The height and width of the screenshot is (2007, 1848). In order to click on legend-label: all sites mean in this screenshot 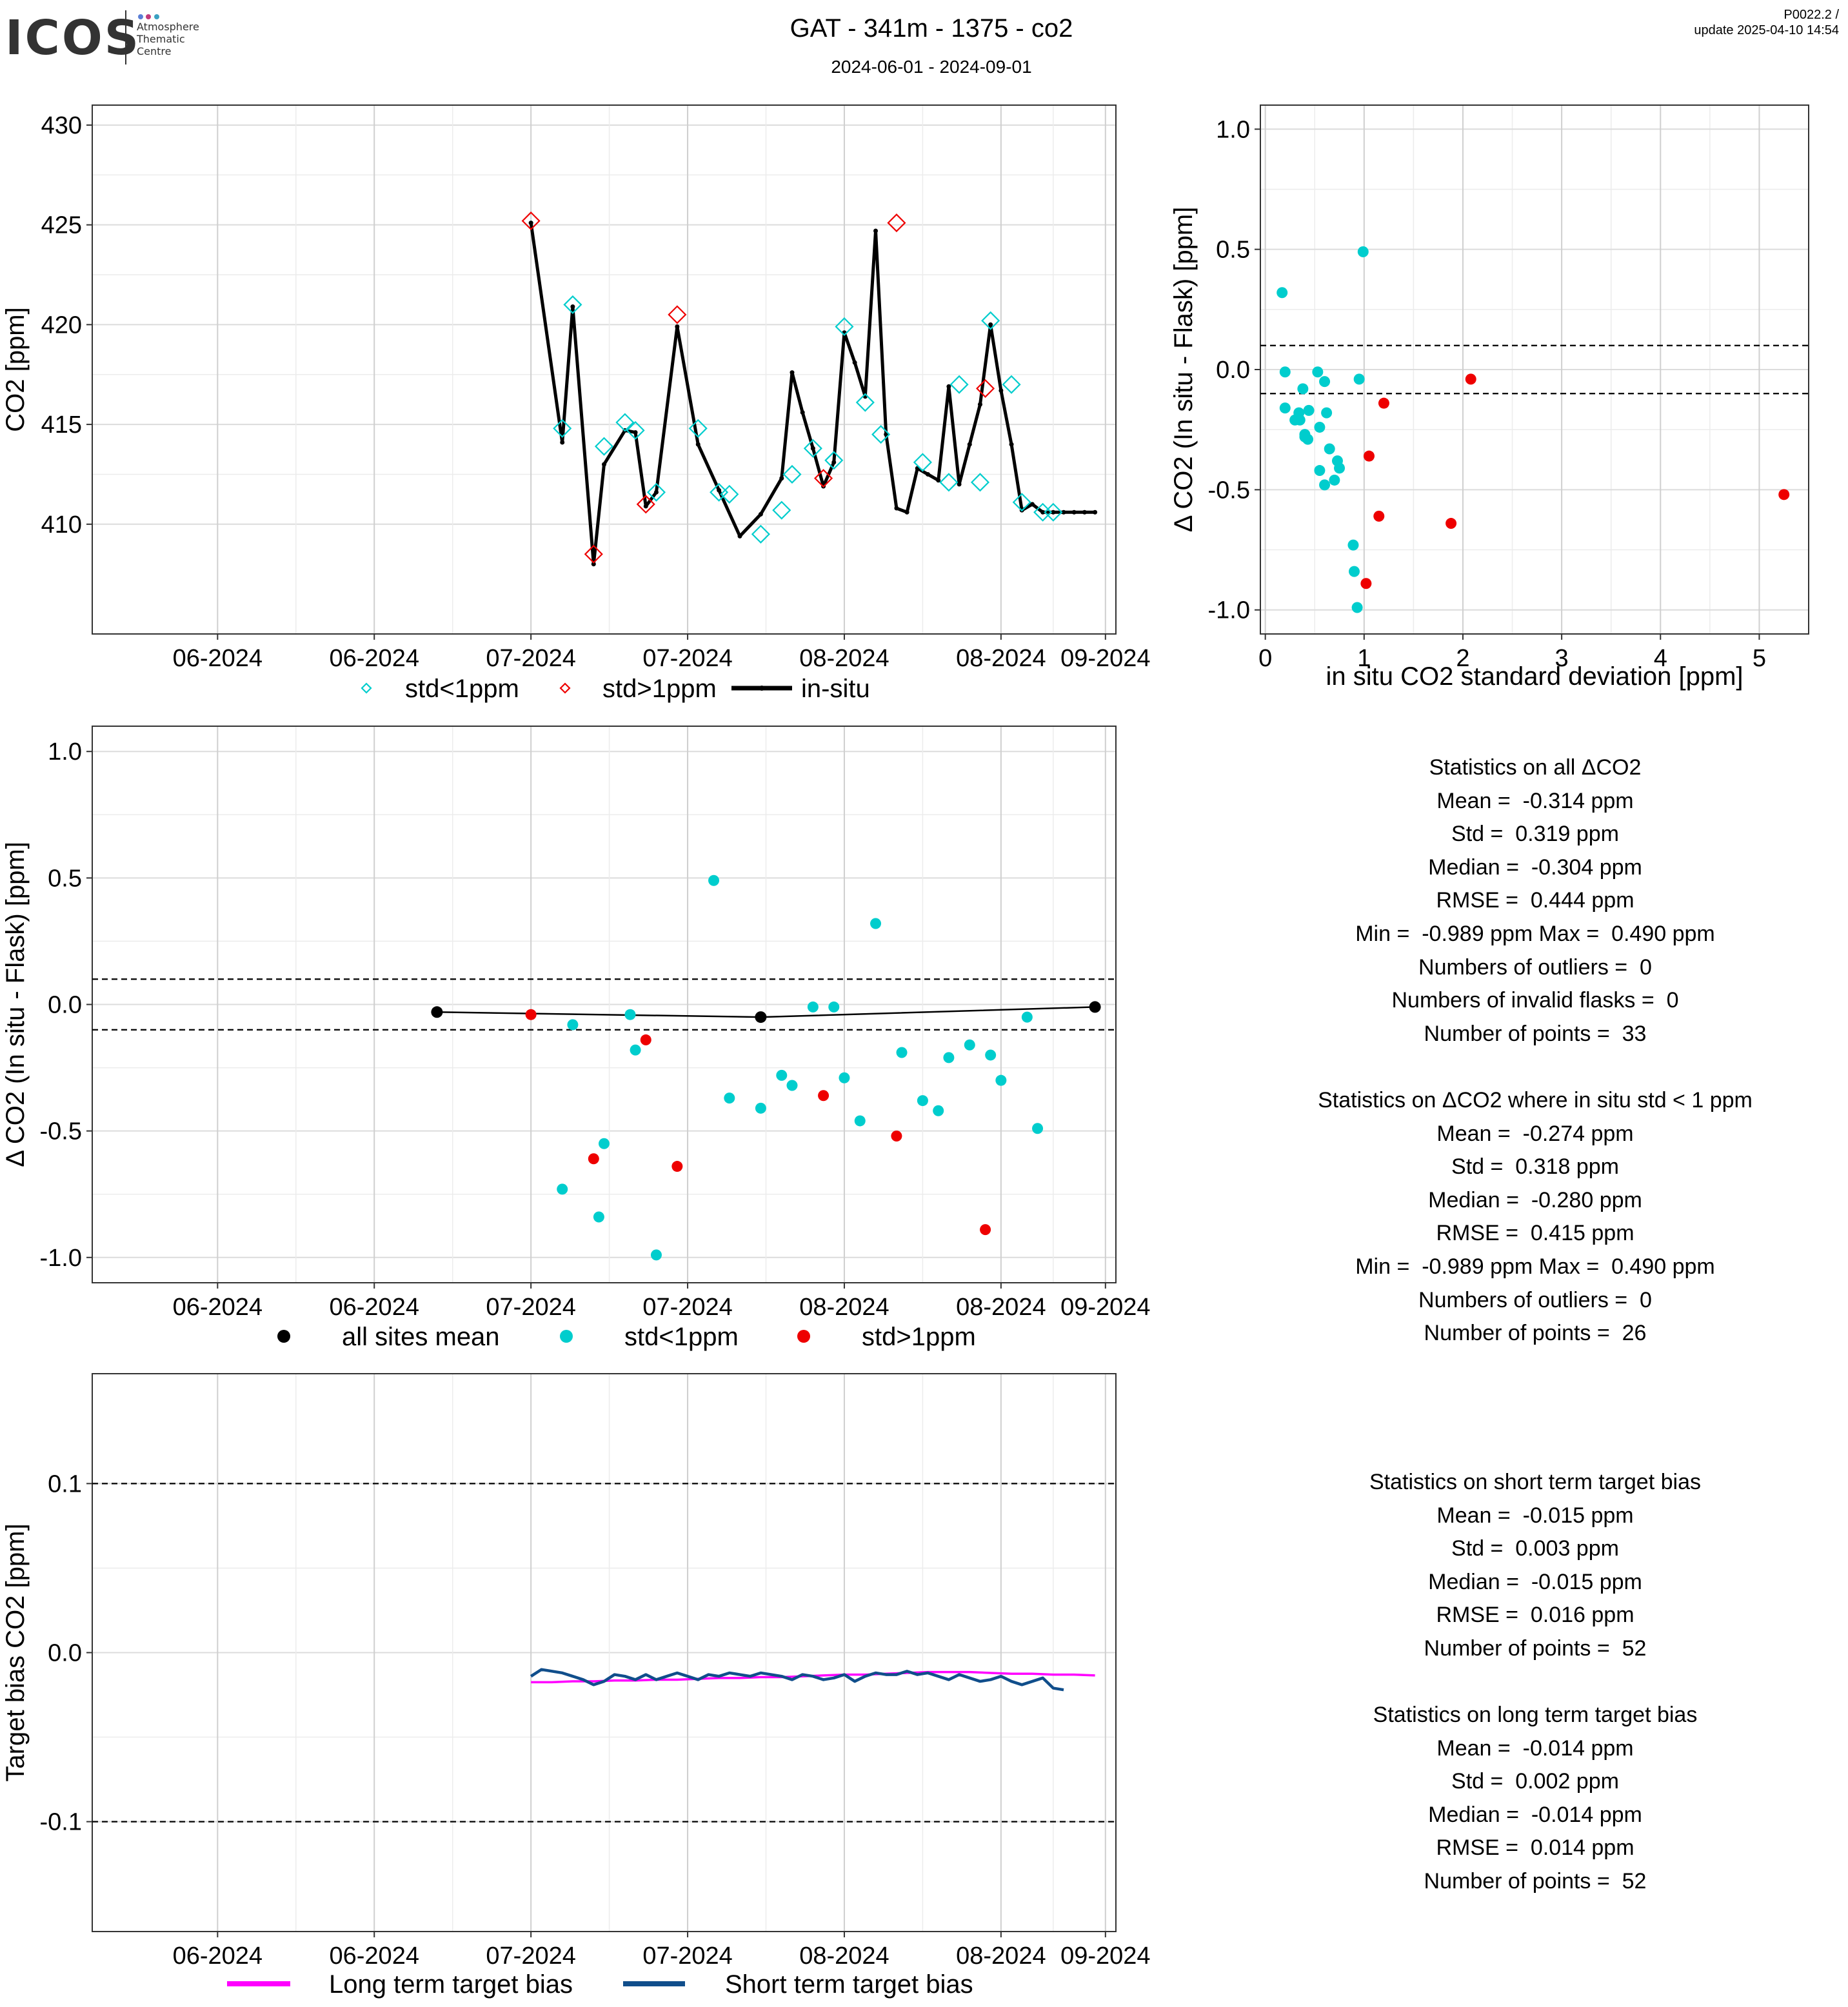, I will do `click(421, 1337)`.